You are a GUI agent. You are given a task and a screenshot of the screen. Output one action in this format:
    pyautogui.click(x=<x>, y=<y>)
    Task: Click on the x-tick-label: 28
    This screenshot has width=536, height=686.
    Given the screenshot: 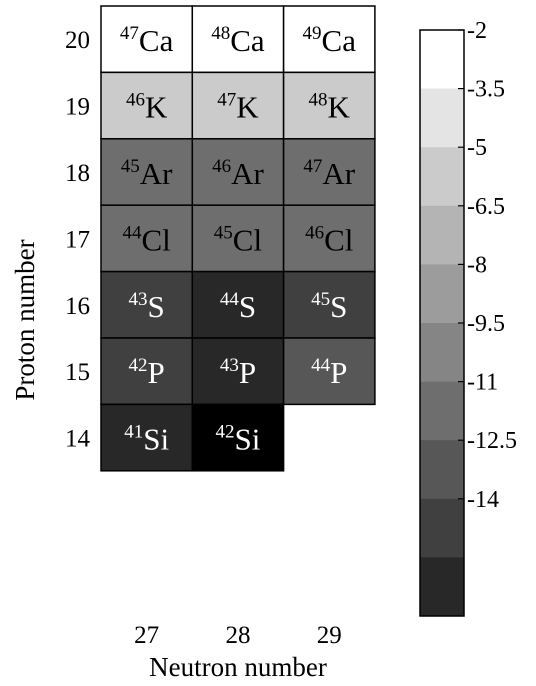 What is the action you would take?
    pyautogui.click(x=237, y=635)
    